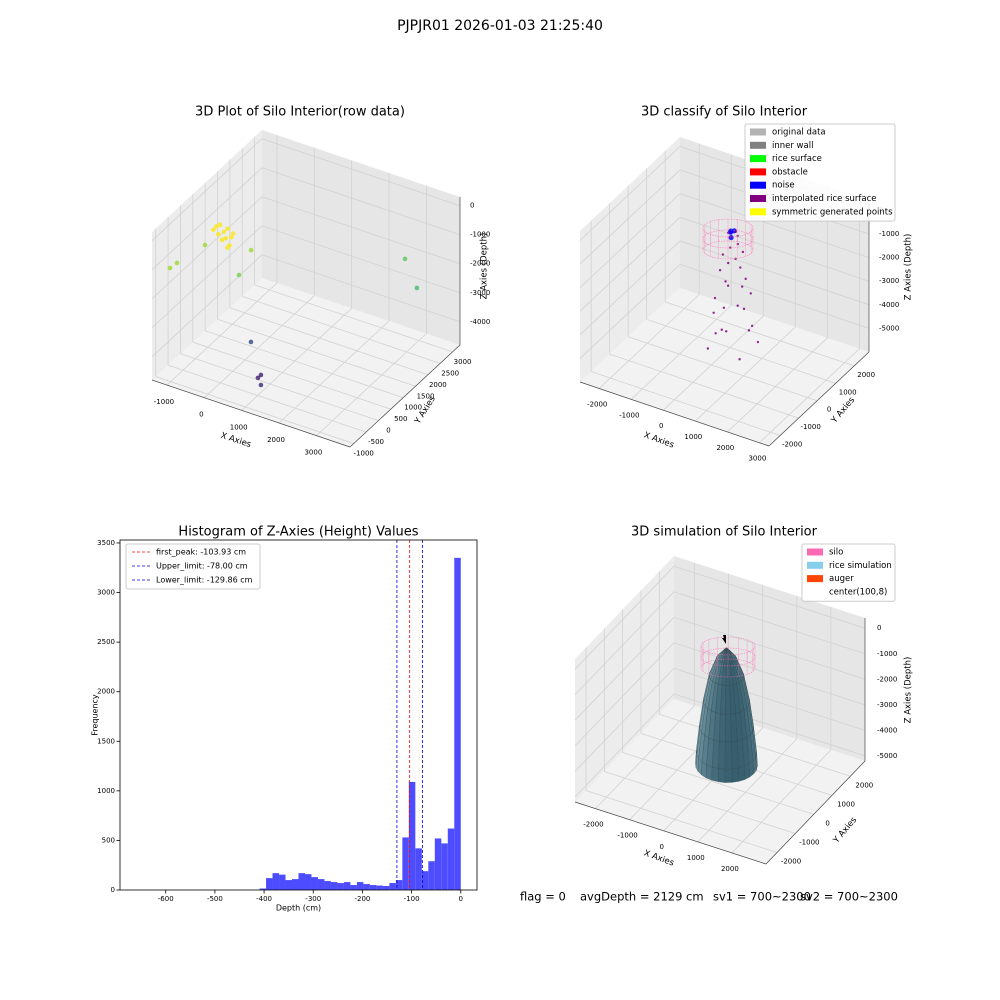  Describe the element at coordinates (887, 756) in the screenshot. I see `z-tick-label: -5000` at that location.